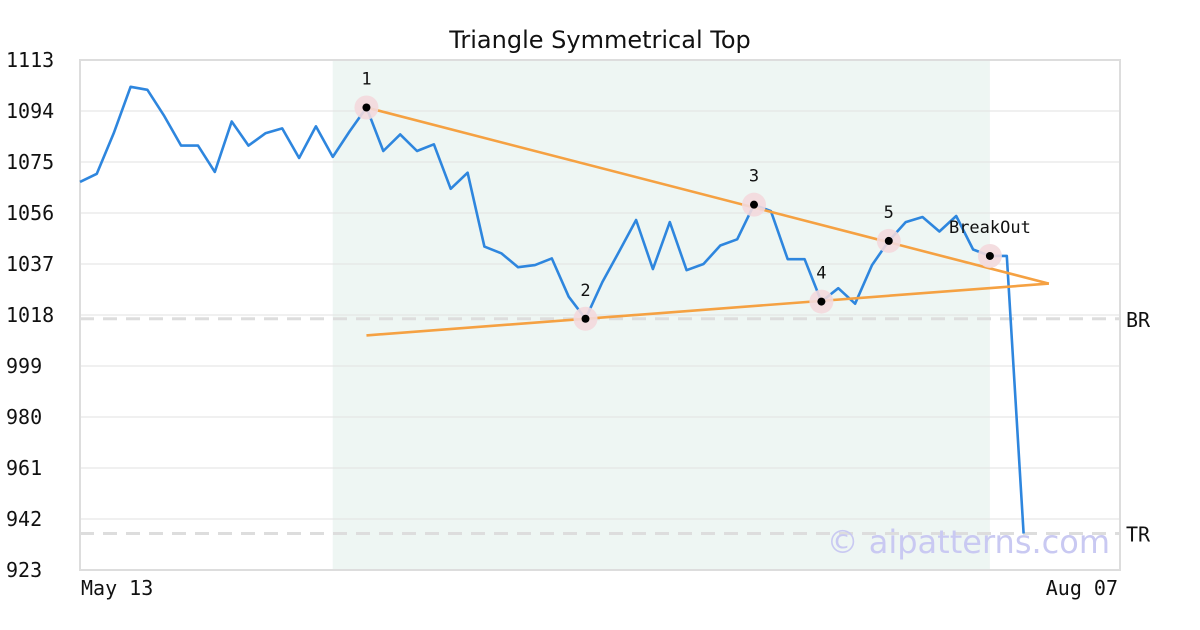 This screenshot has width=1200, height=630. Describe the element at coordinates (821, 274) in the screenshot. I see `pivot-label: 4` at that location.